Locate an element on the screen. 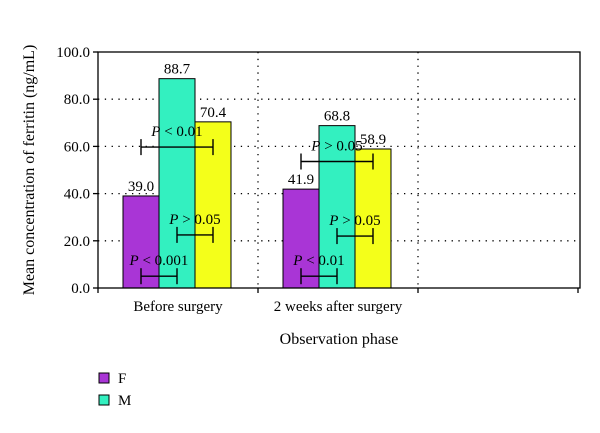 Image resolution: width=600 pixels, height=433 pixels. y-tick-label: 0.0 is located at coordinates (80, 289).